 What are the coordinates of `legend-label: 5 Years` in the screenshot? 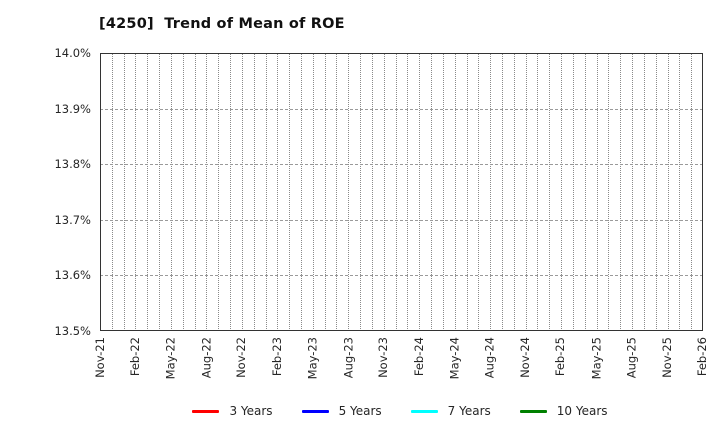 It's located at (360, 411).